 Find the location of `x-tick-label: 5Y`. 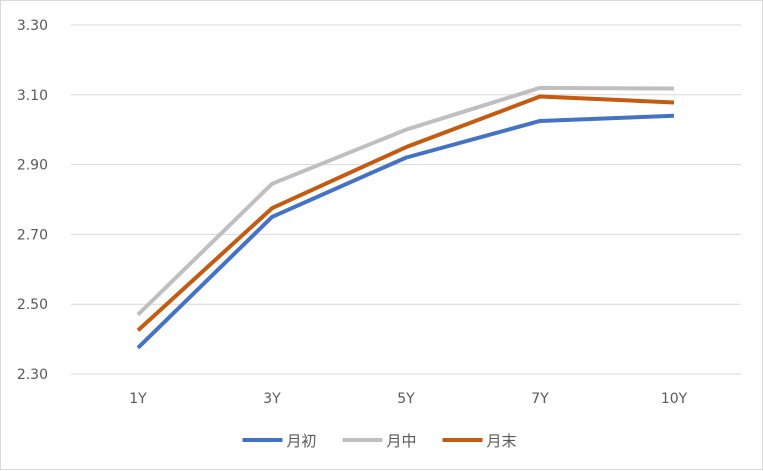

x-tick-label: 5Y is located at coordinates (406, 399).